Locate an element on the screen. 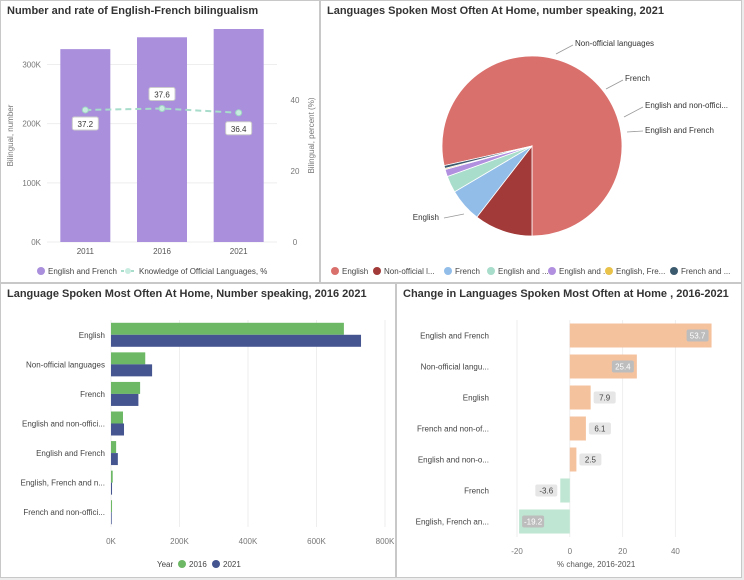  x-tick-label: 2016 is located at coordinates (162, 251).